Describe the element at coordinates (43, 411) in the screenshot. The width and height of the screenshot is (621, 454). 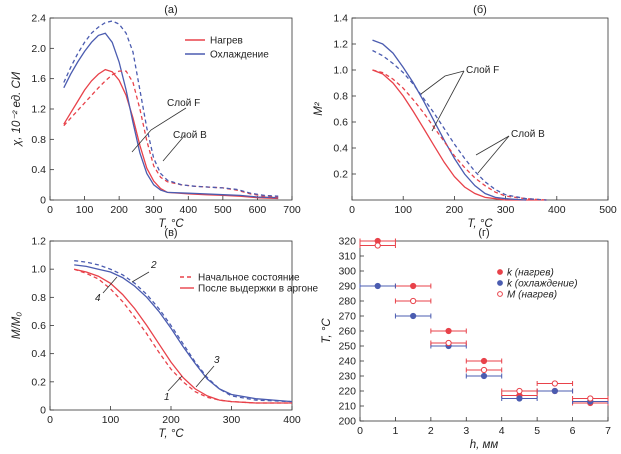
I see `y-tick-label: 0` at that location.